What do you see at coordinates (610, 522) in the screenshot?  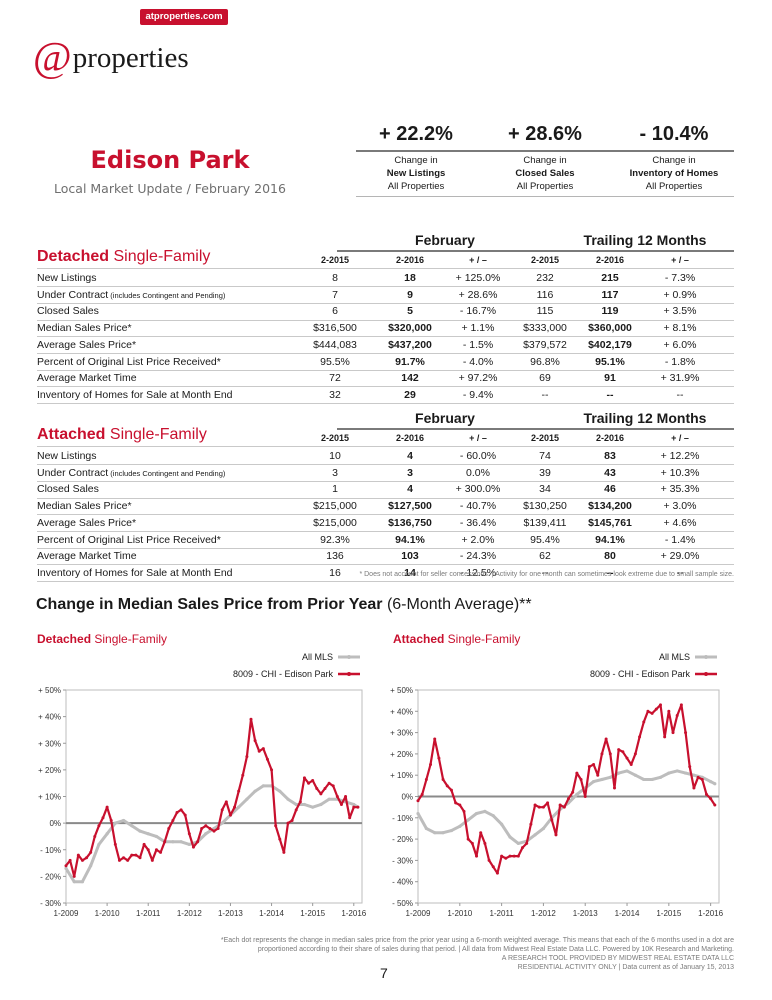 I see `table-cell: $145,761` at bounding box center [610, 522].